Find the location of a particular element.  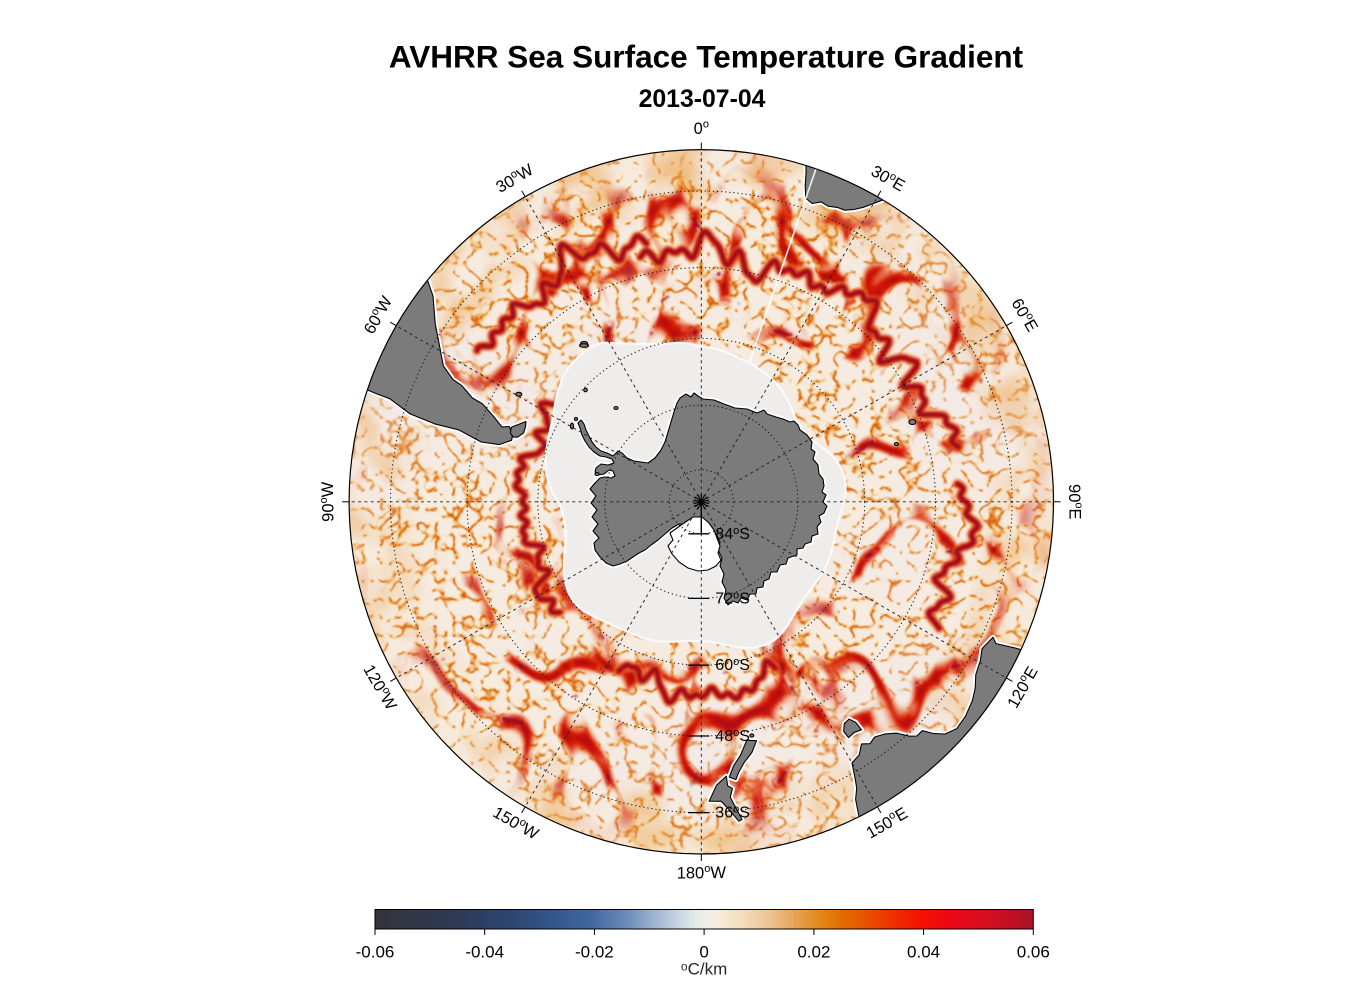

svg-text: 0o is located at coordinates (701, 128).